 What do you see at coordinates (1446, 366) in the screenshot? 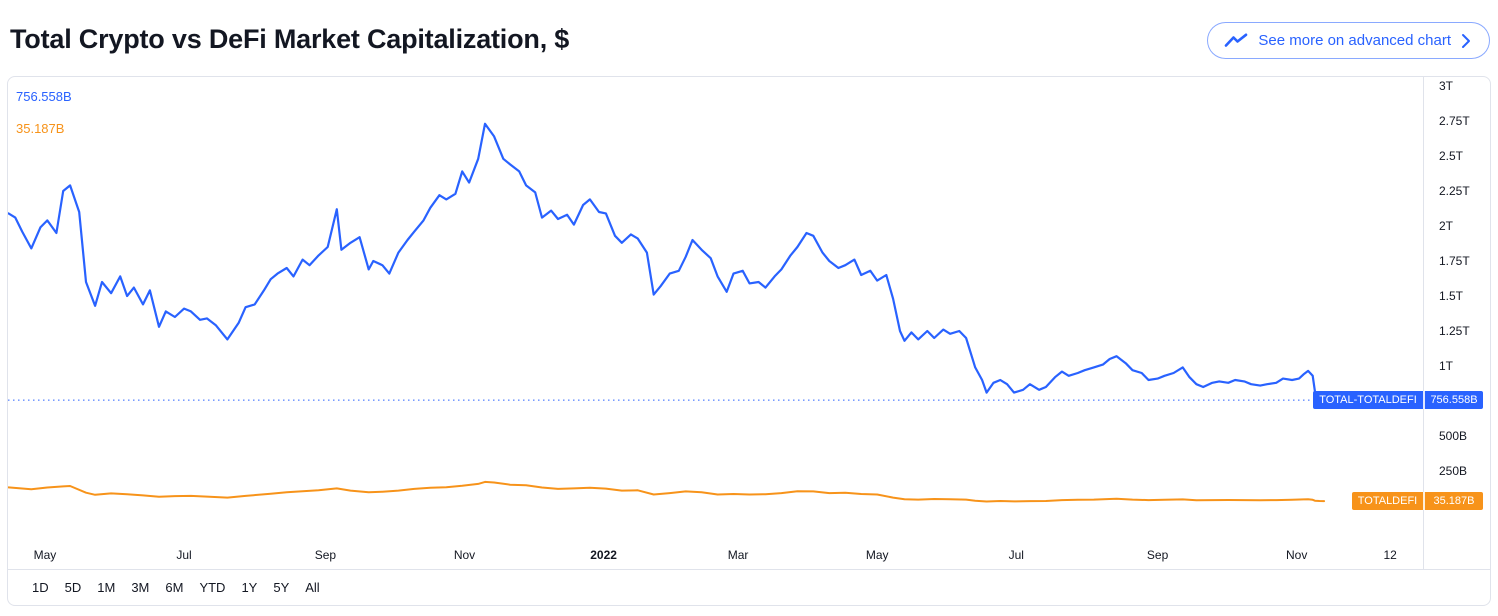
I see `price-axis-label-1t: 1T` at bounding box center [1446, 366].